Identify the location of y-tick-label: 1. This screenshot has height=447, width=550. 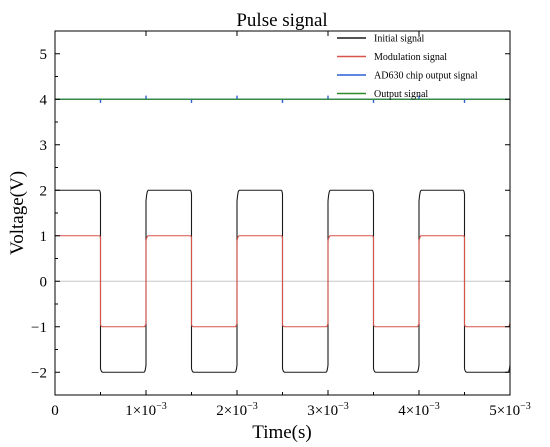
(44, 237).